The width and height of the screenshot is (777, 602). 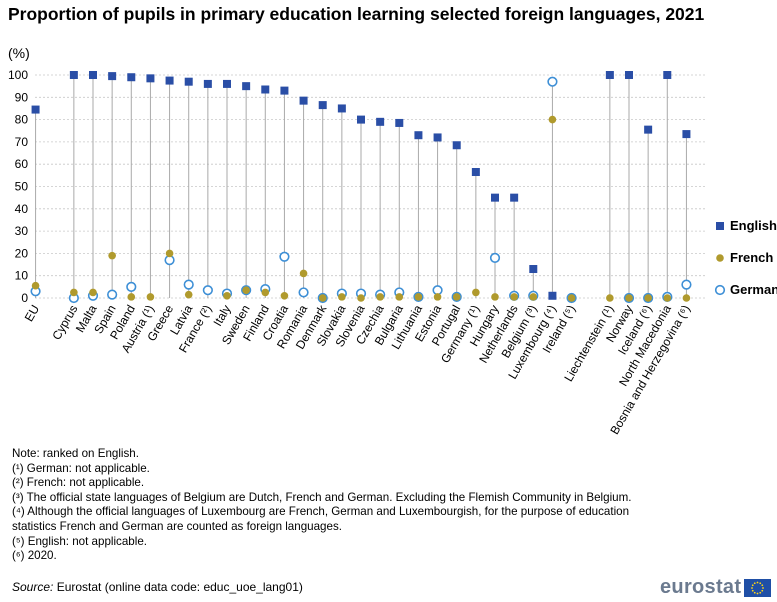 I want to click on y-axis-ticks: 0 10 20 30 40 50 60 70 80 90 100, so click(x=18, y=186).